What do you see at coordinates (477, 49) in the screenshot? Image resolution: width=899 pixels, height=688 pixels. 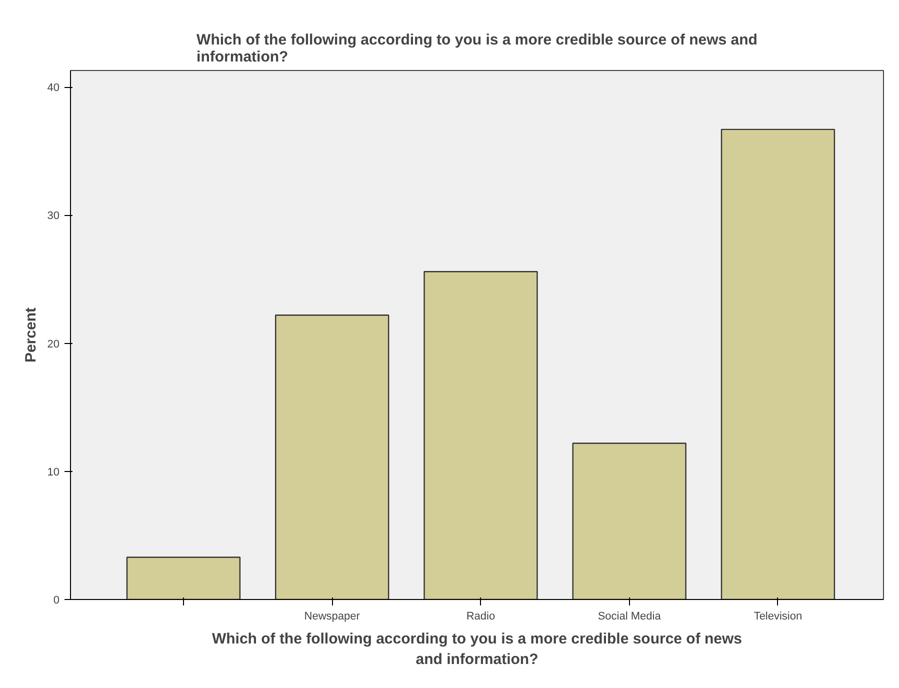 I see `chart-title: Which of the following according to you is a more credible source of news and information?` at bounding box center [477, 49].